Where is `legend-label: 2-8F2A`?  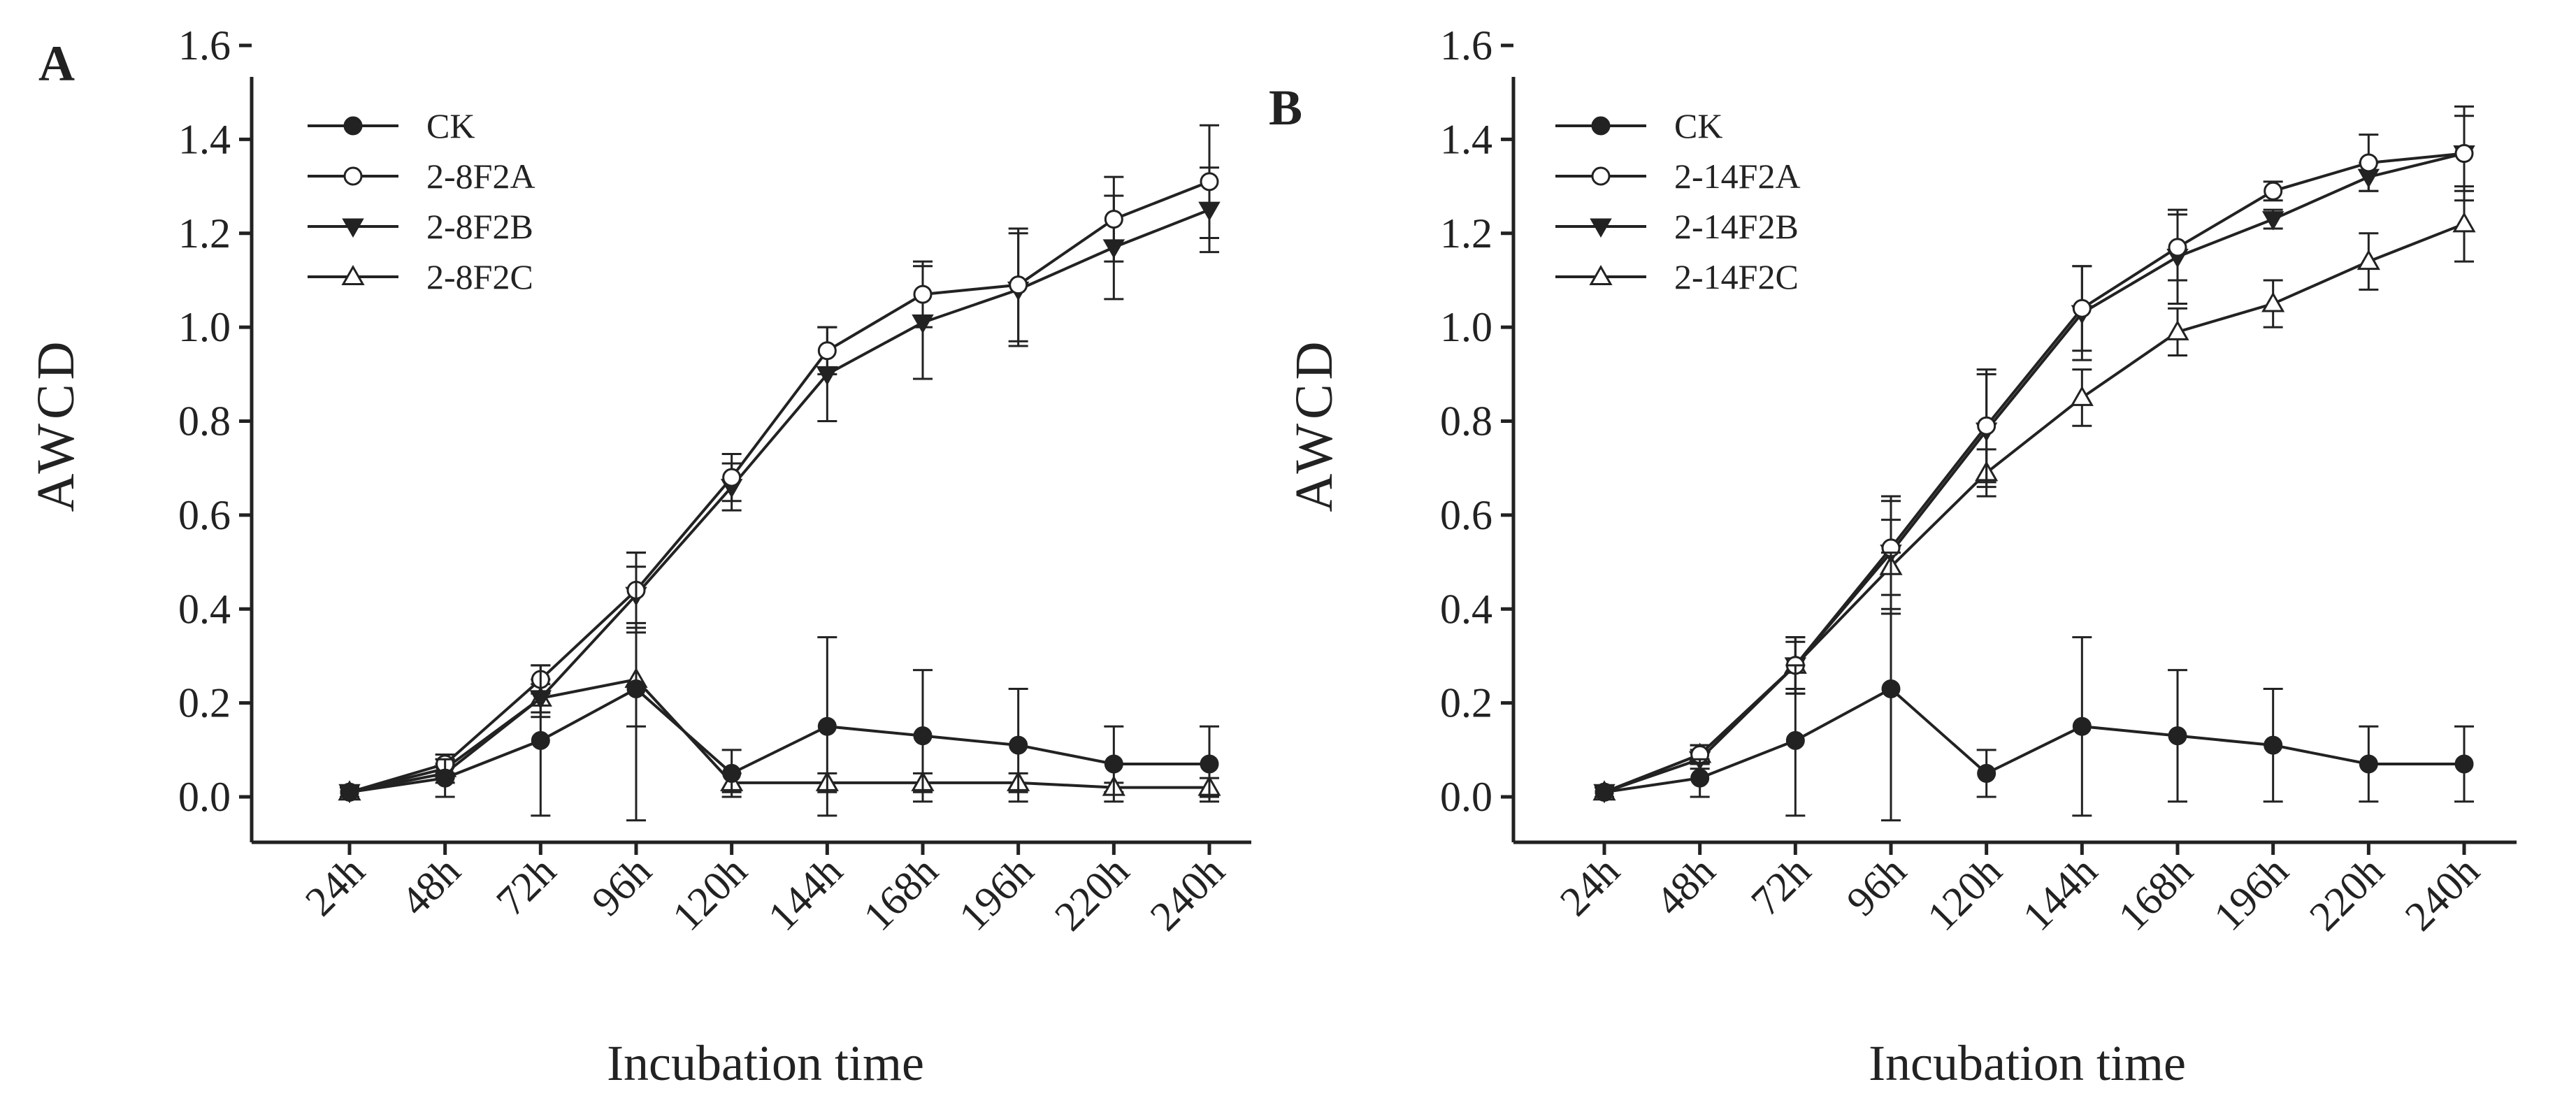 legend-label: 2-8F2A is located at coordinates (480, 176).